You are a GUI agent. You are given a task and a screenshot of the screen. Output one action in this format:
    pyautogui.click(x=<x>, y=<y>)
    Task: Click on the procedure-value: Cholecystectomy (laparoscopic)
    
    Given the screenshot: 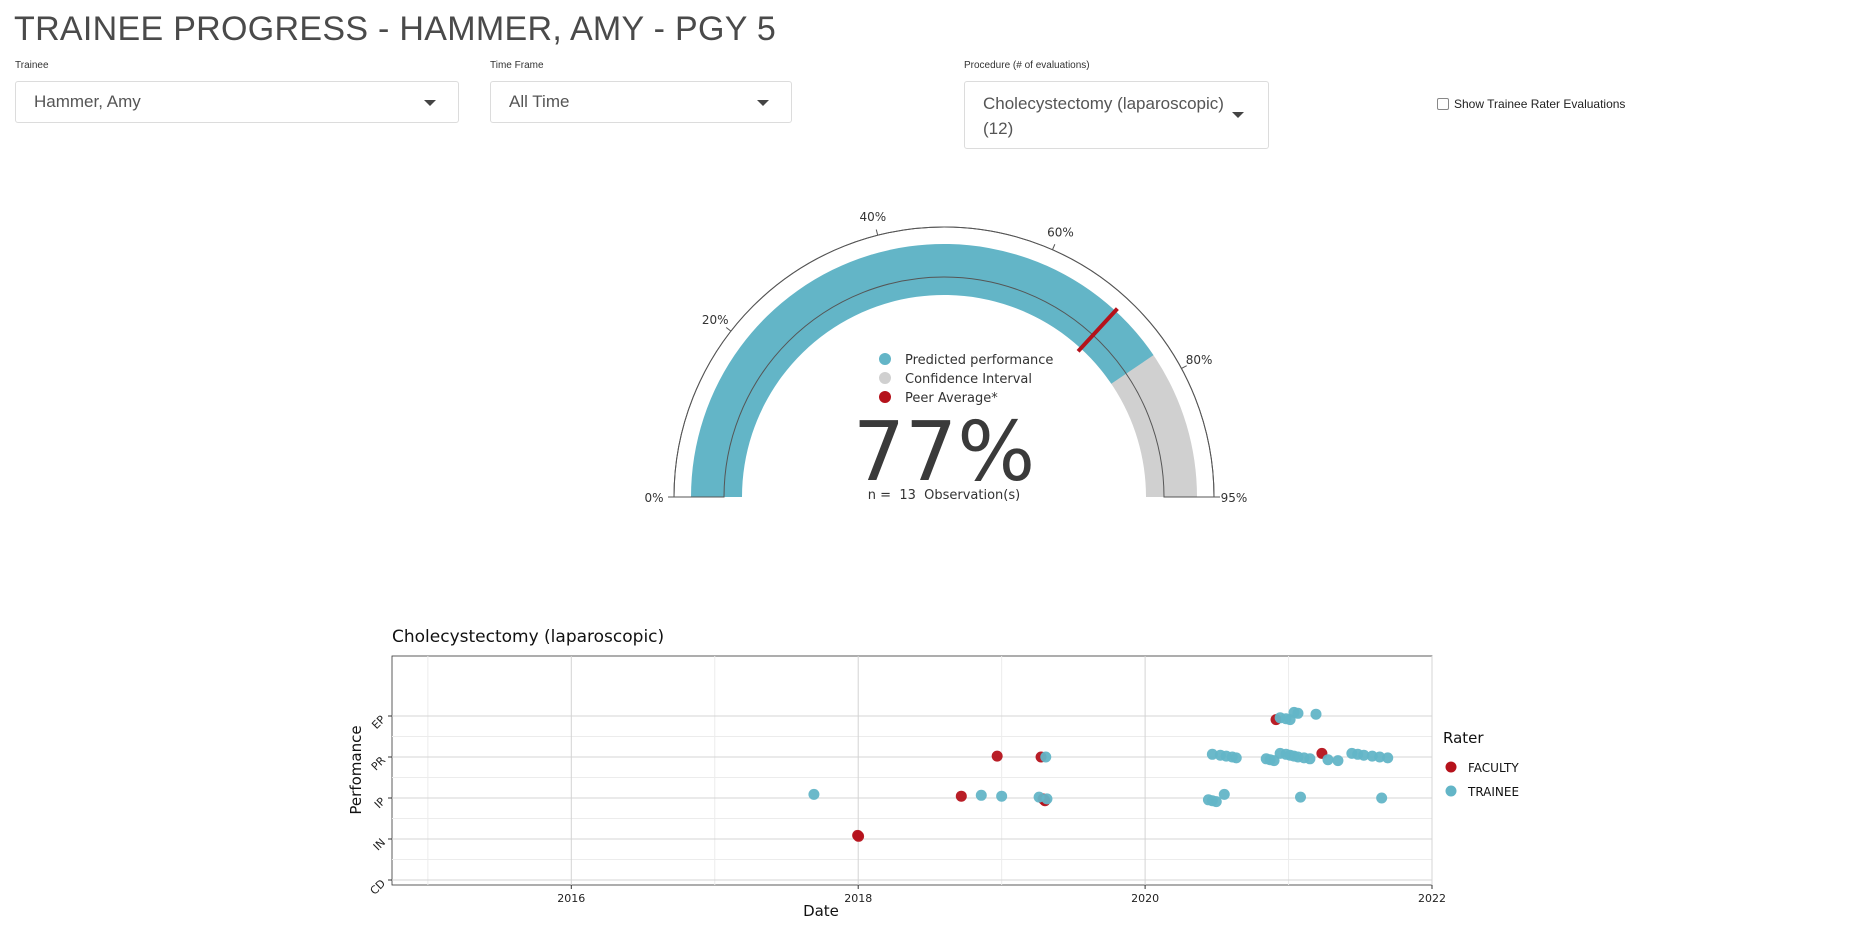 What is the action you would take?
    pyautogui.click(x=1103, y=103)
    